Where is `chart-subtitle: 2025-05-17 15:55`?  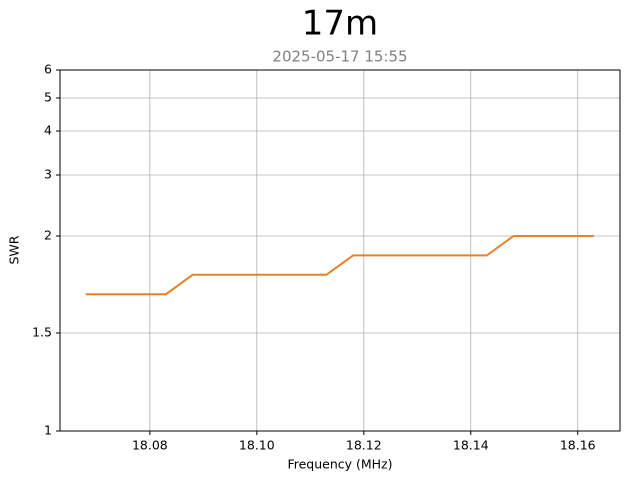 chart-subtitle: 2025-05-17 15:55 is located at coordinates (339, 57).